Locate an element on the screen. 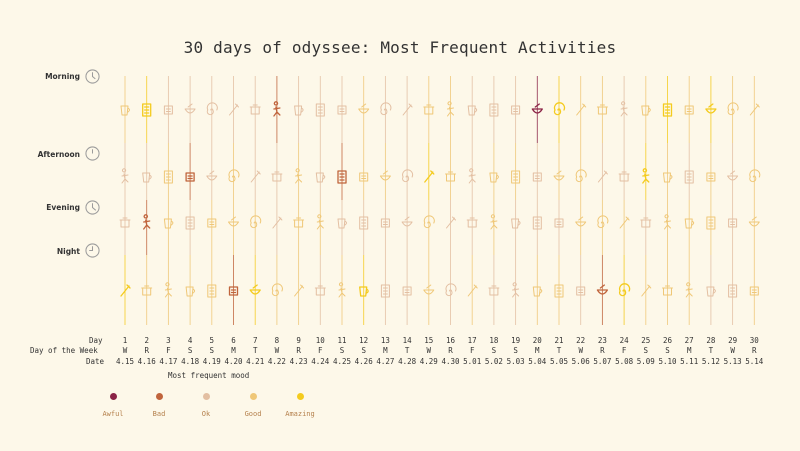  day-tick-label: 16 is located at coordinates (451, 340).